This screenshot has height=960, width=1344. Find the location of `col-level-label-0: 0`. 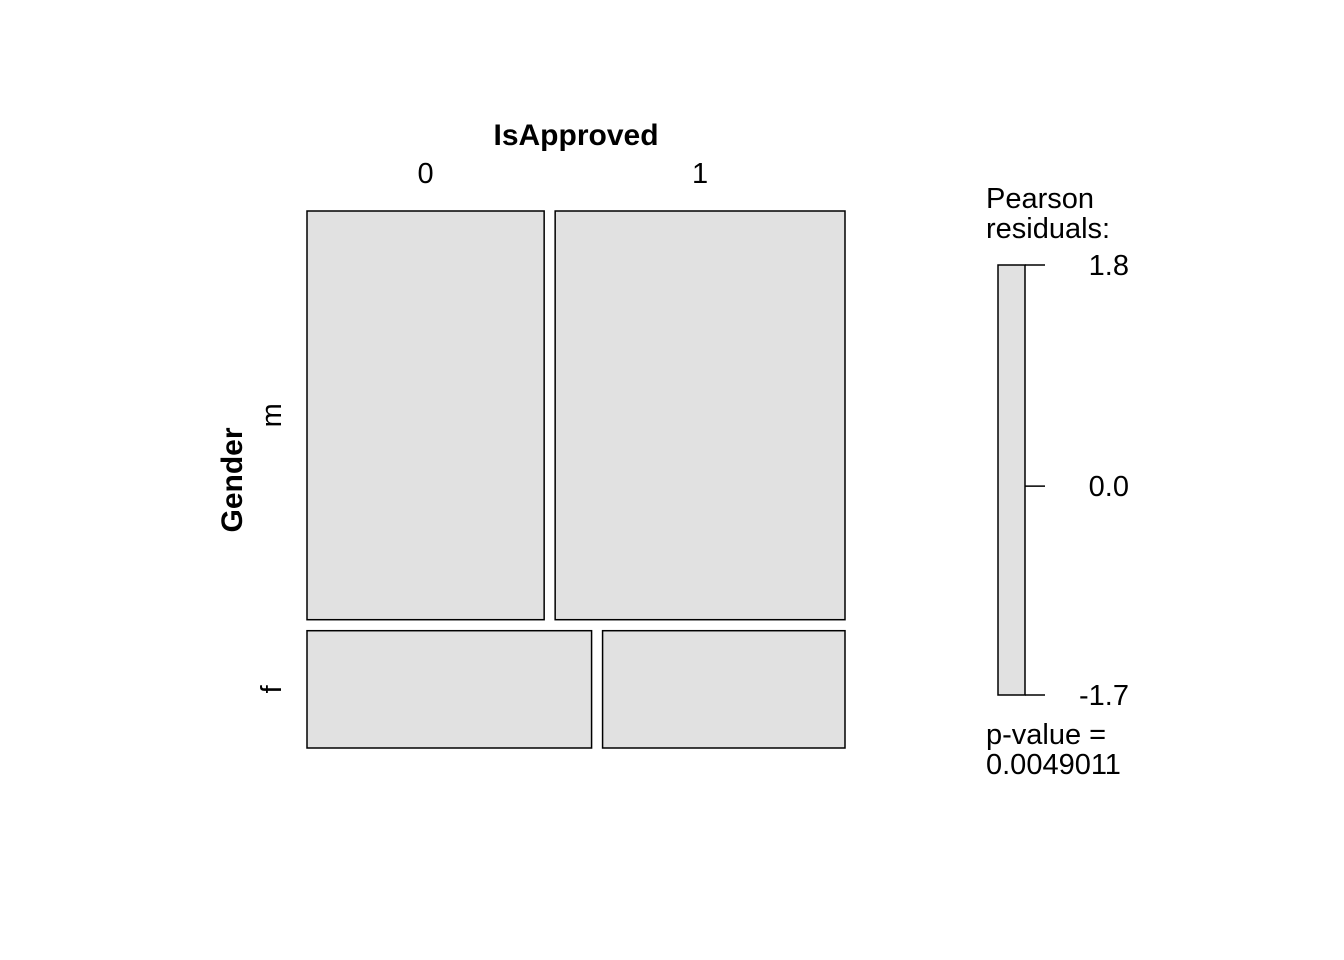

col-level-label-0: 0 is located at coordinates (426, 174).